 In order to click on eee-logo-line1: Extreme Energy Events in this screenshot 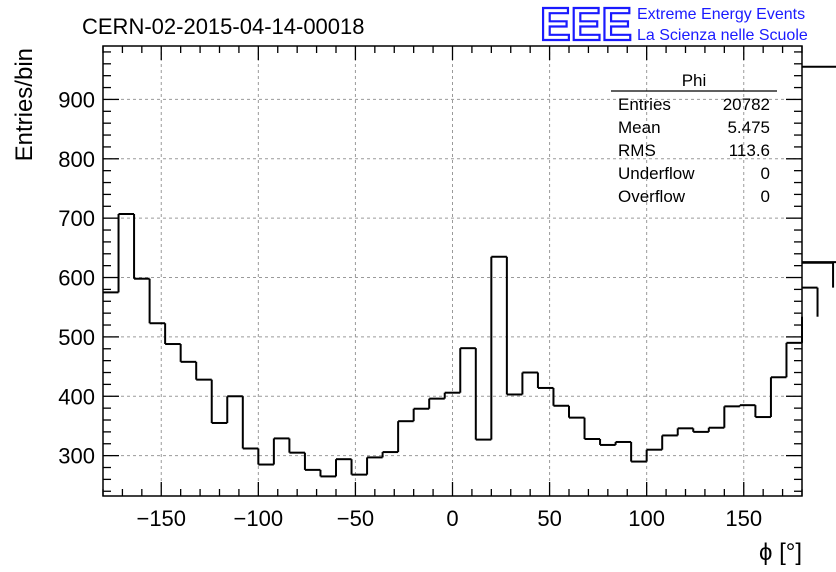, I will do `click(721, 14)`.